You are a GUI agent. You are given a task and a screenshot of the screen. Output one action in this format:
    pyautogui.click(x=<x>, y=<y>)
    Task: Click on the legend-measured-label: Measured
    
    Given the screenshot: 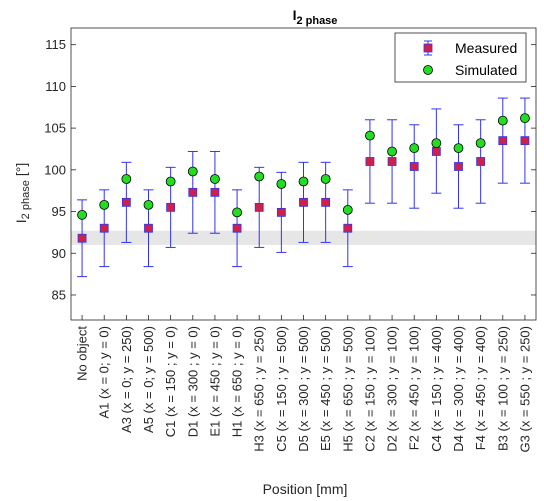 What is the action you would take?
    pyautogui.click(x=486, y=48)
    